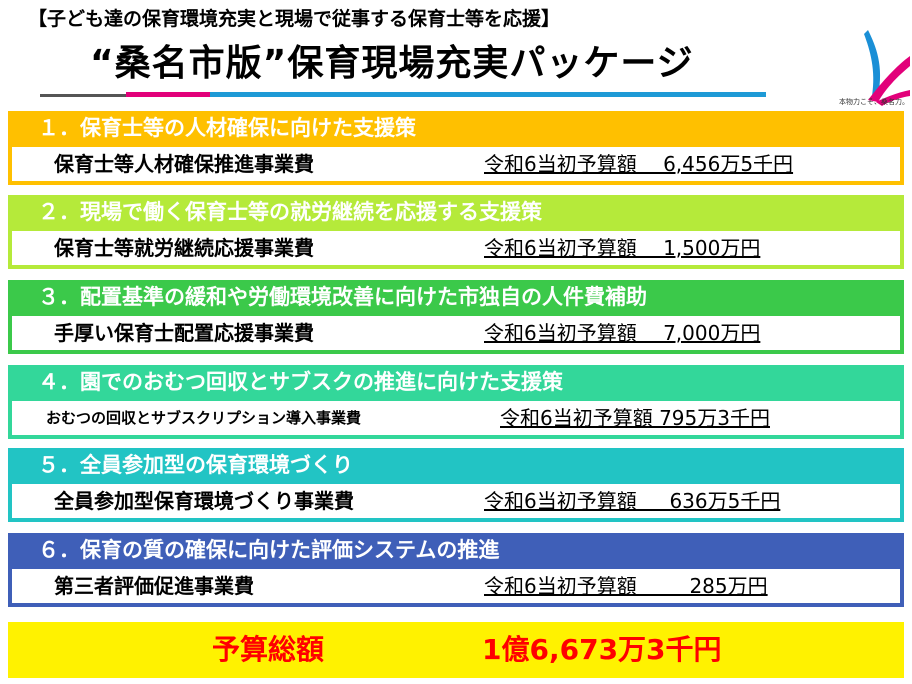  Describe the element at coordinates (456, 586) in the screenshot. I see `section-body: 第三者評価促進事業費 令和6当初予算額 285万円` at that location.